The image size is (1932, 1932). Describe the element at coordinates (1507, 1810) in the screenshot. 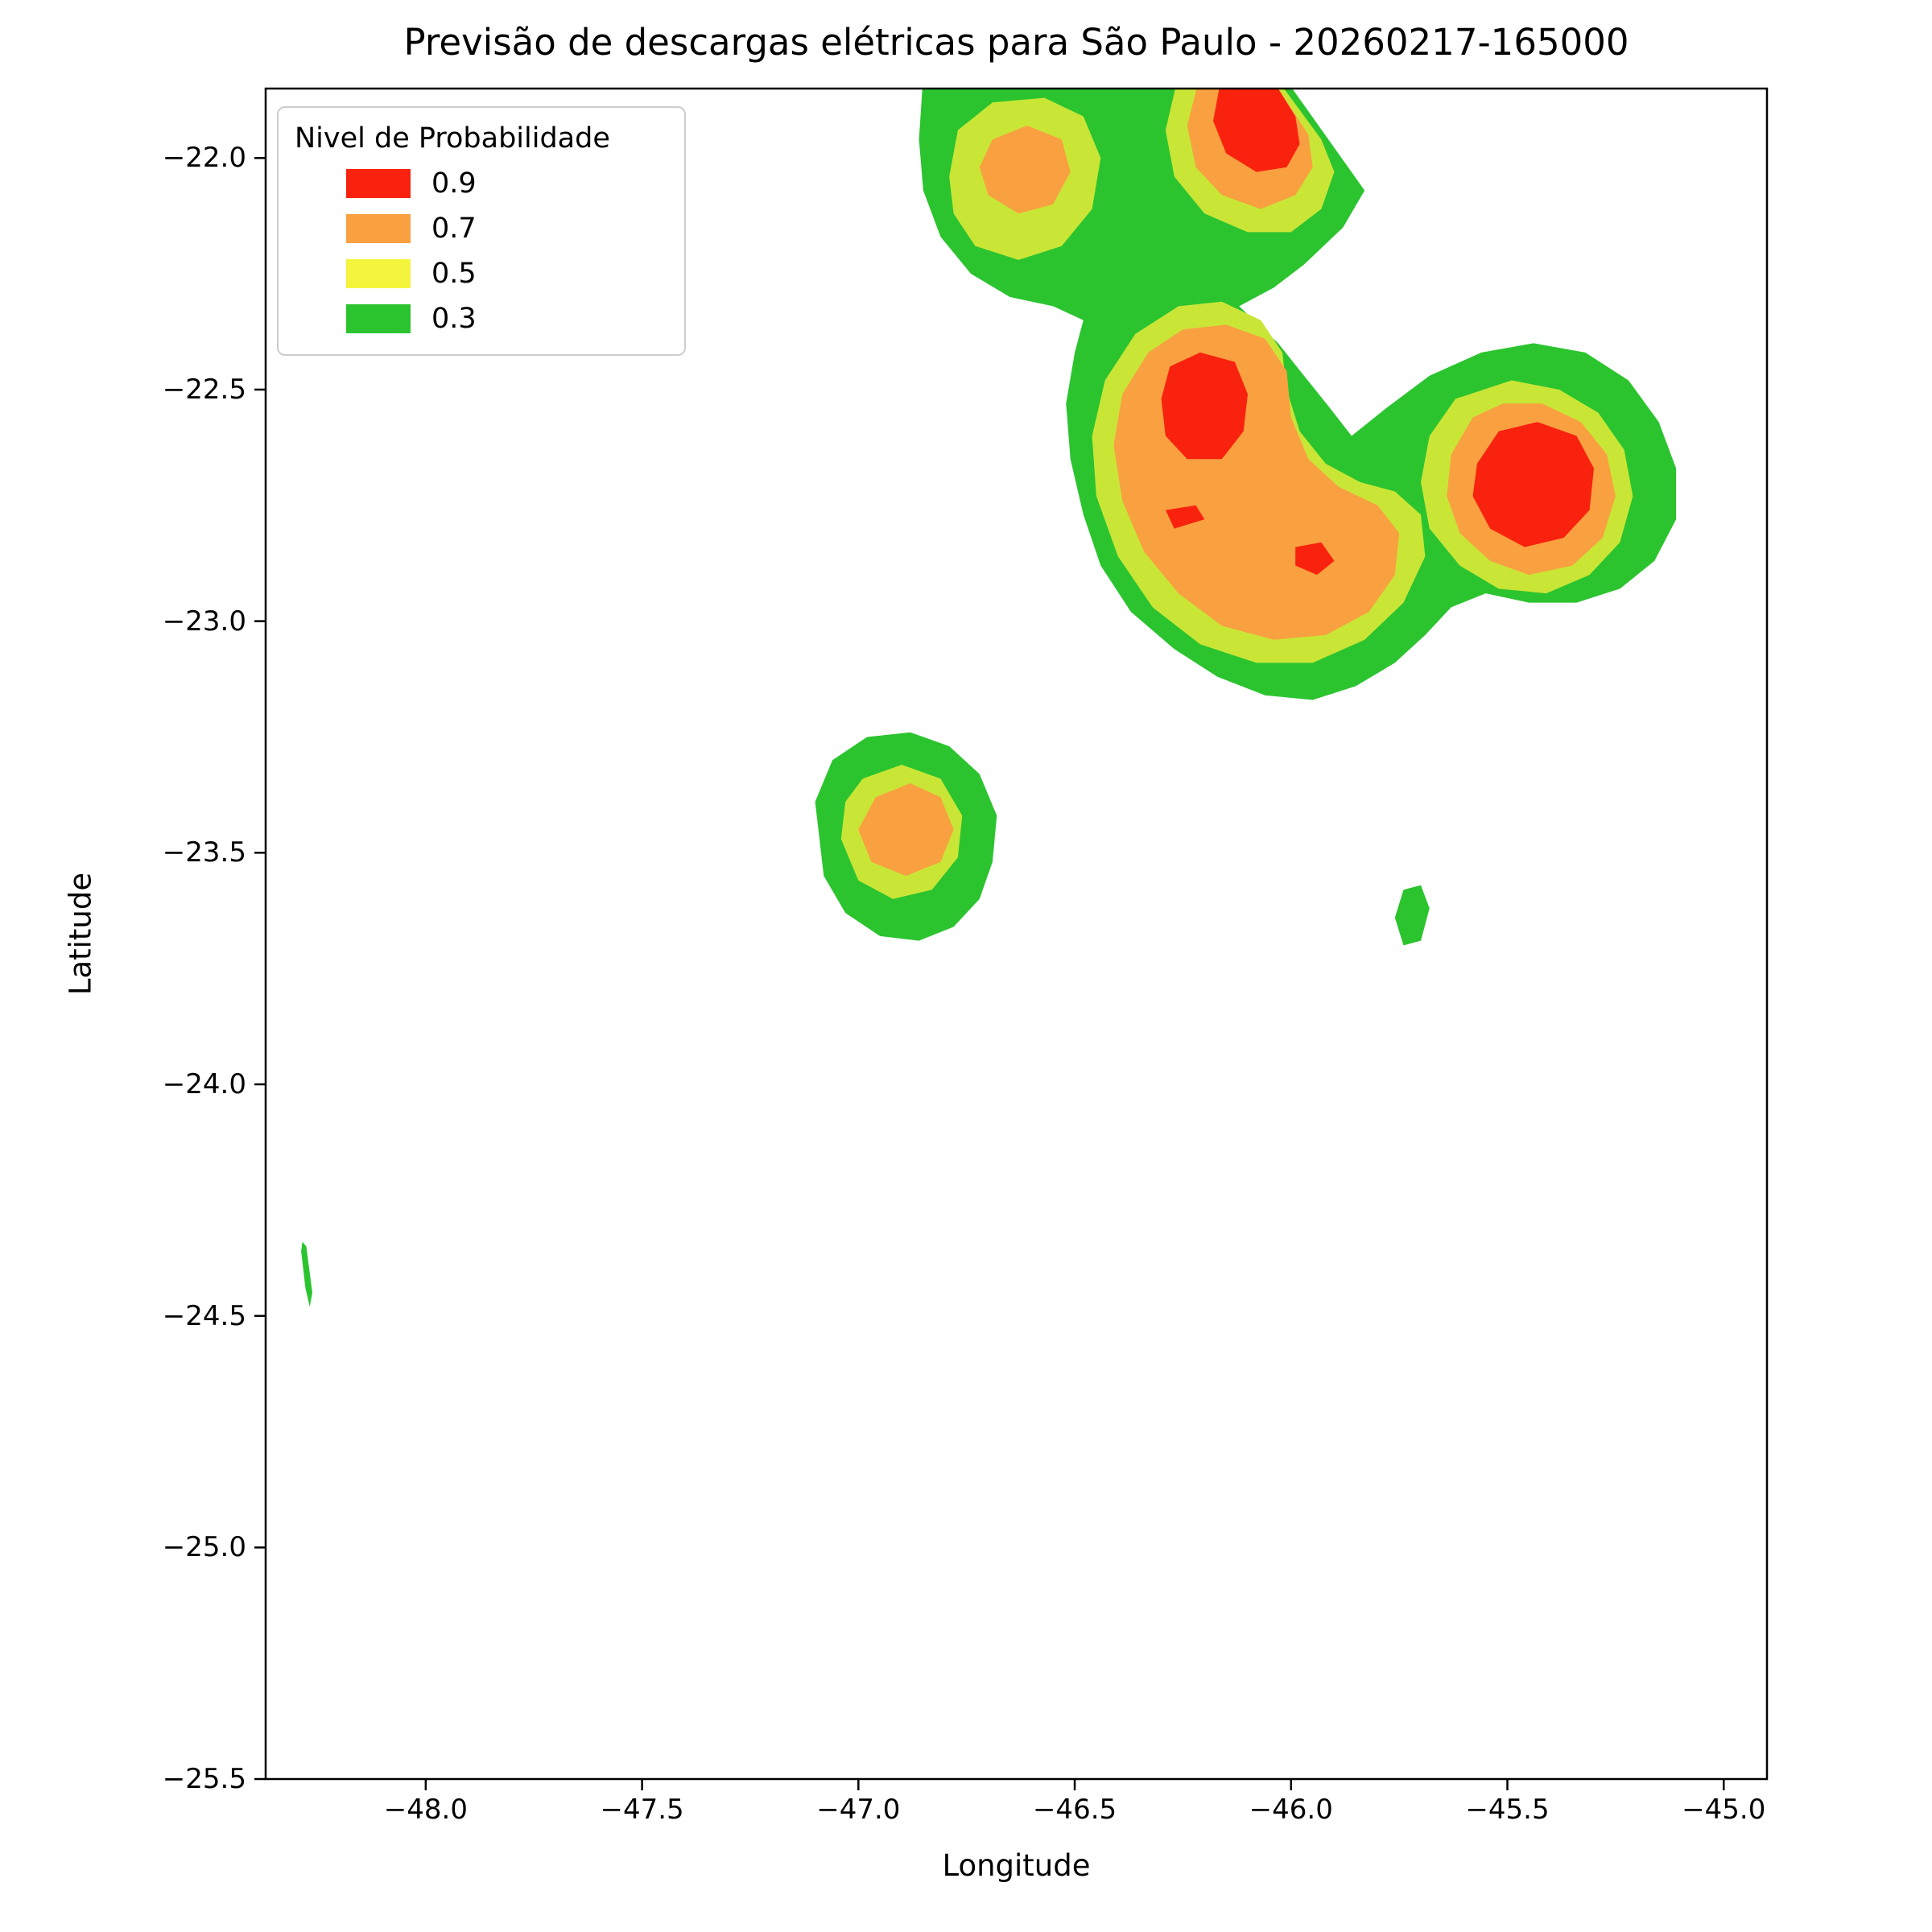

I see `x-tick-label: −45.5` at that location.